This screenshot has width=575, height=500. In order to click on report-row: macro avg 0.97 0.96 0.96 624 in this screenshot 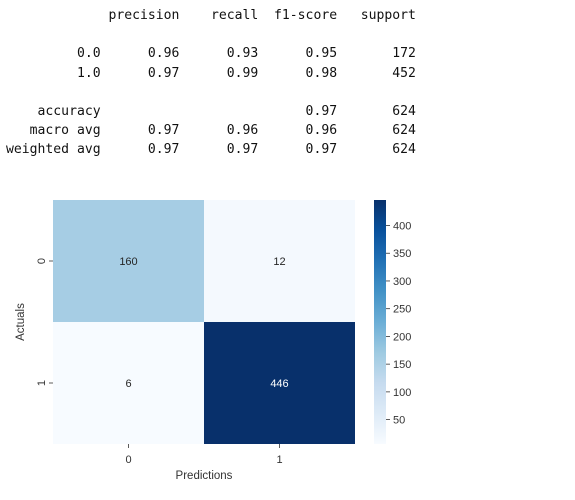, I will do `click(211, 131)`.